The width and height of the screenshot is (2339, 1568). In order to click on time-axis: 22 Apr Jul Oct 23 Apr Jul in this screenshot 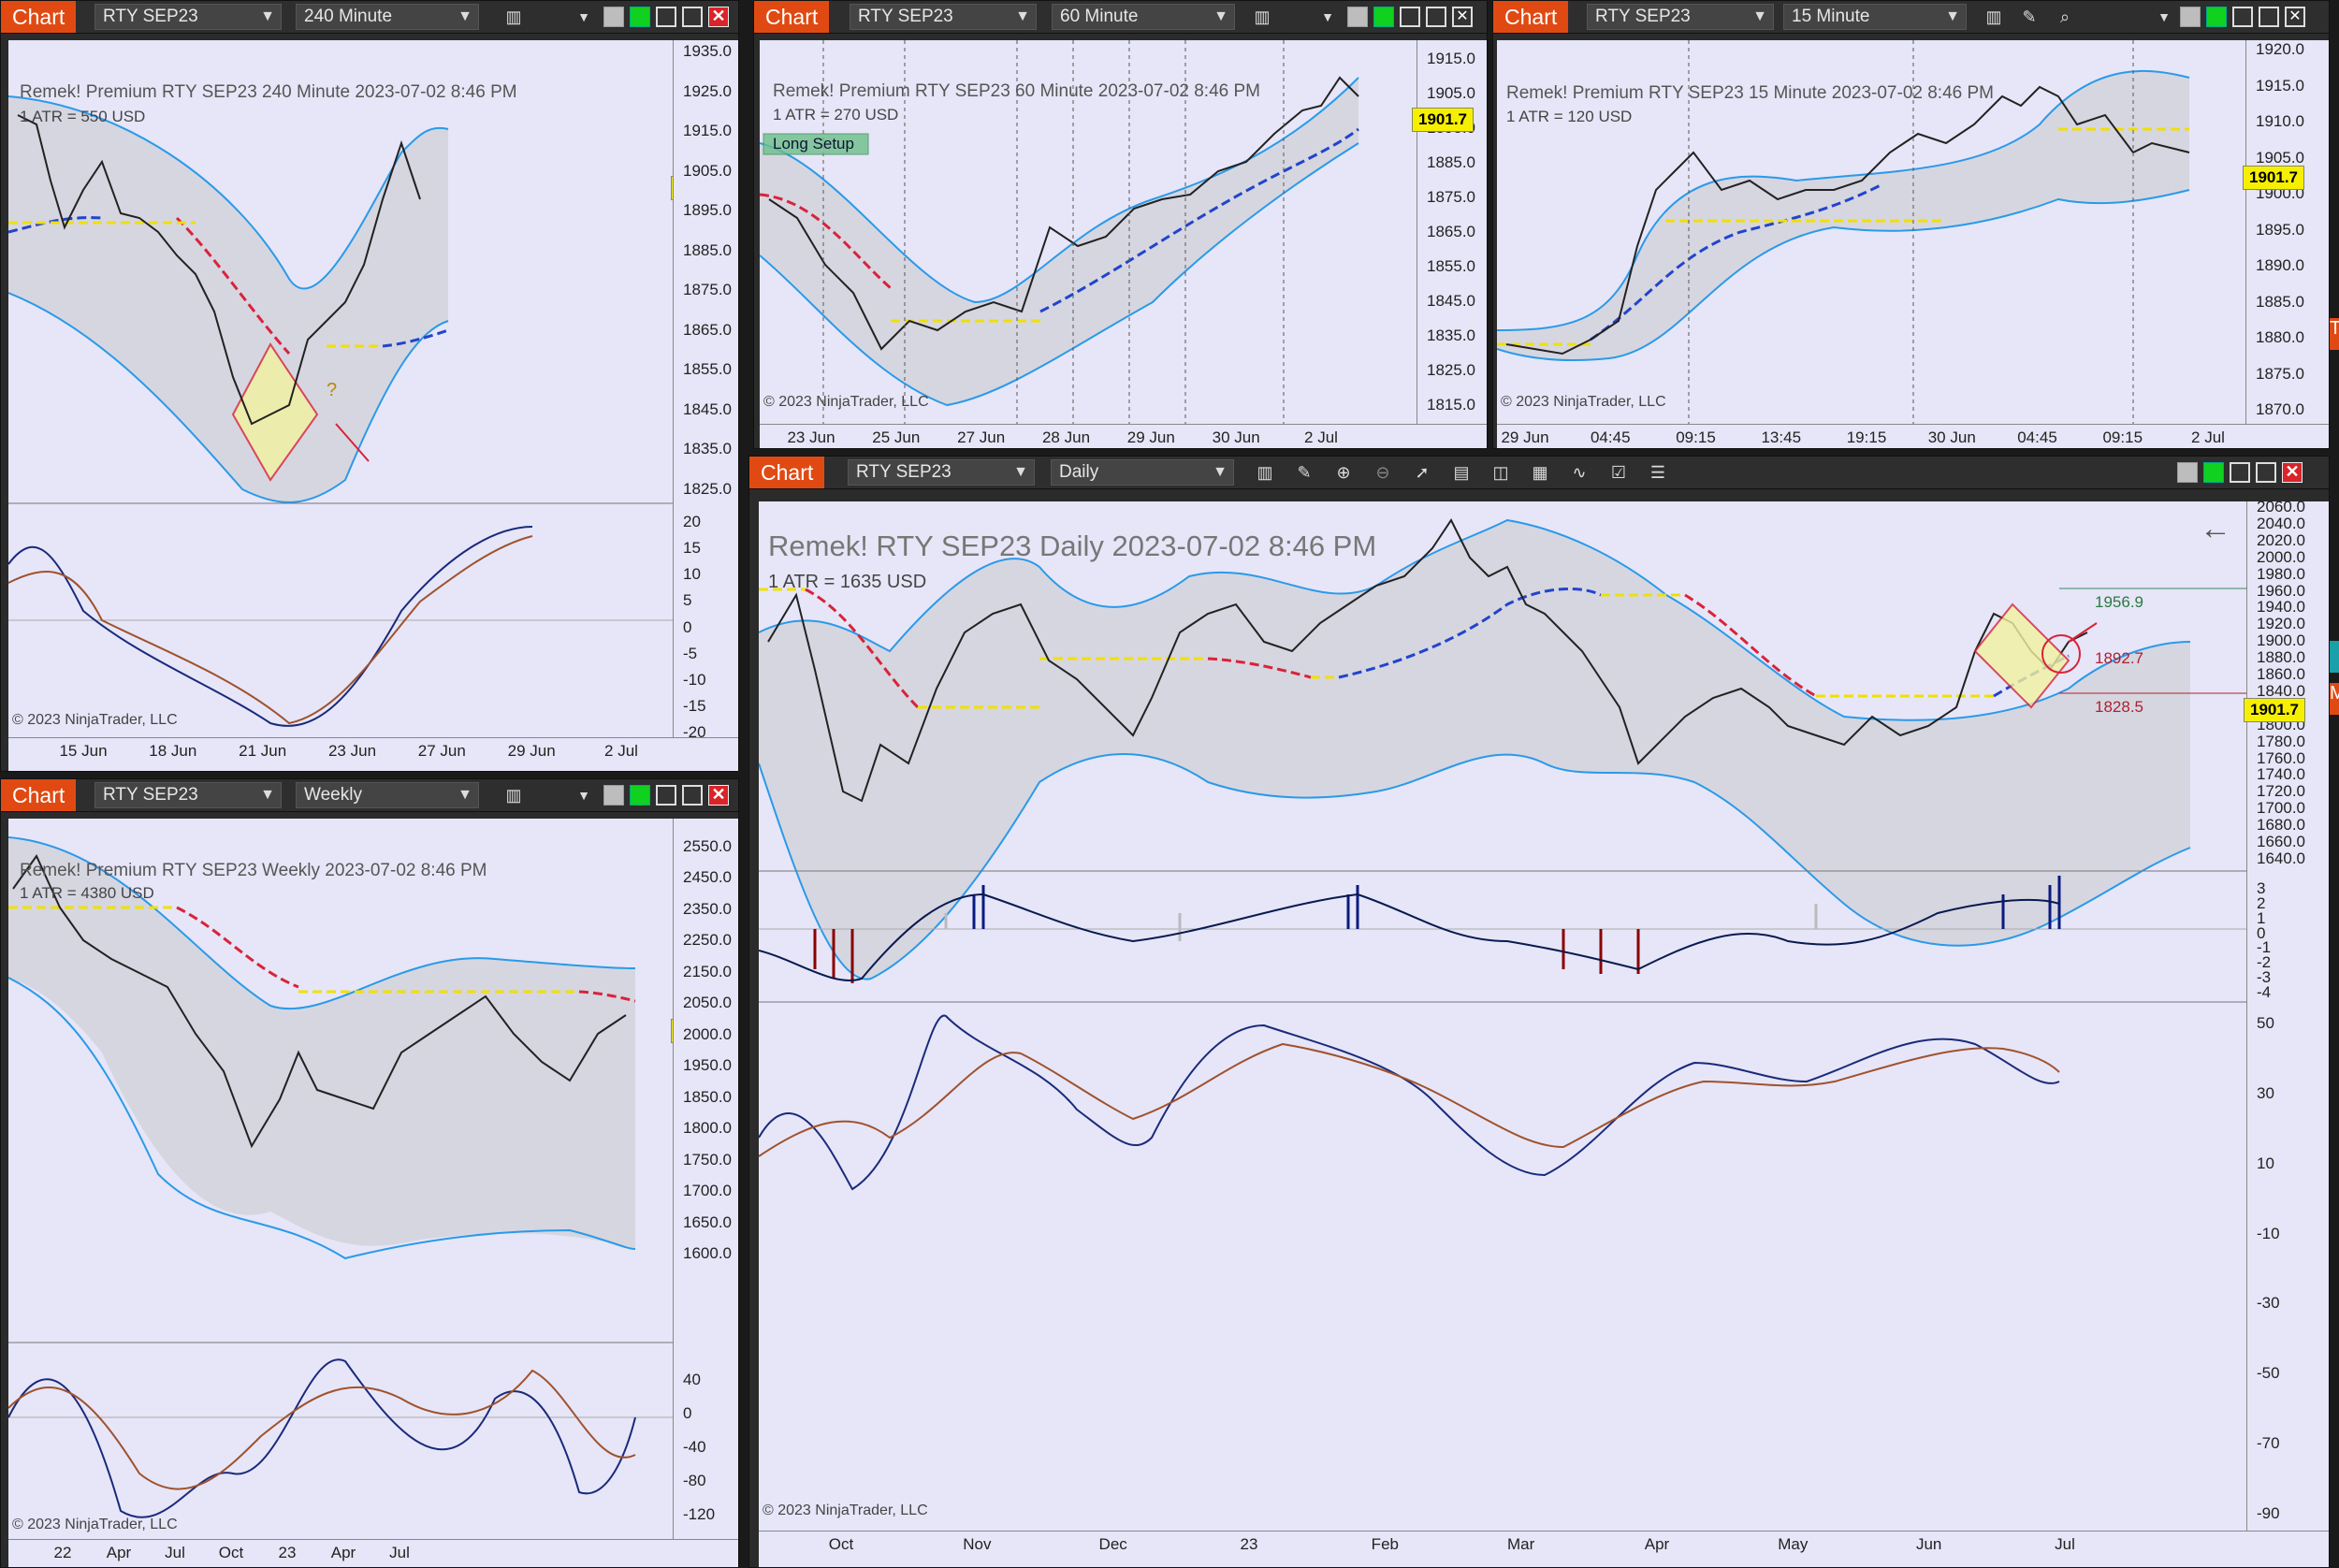, I will do `click(373, 1553)`.